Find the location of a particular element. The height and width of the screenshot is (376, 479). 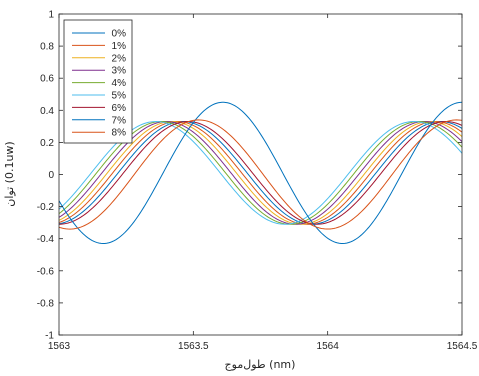

legend-label-3: 2% is located at coordinates (119, 58).